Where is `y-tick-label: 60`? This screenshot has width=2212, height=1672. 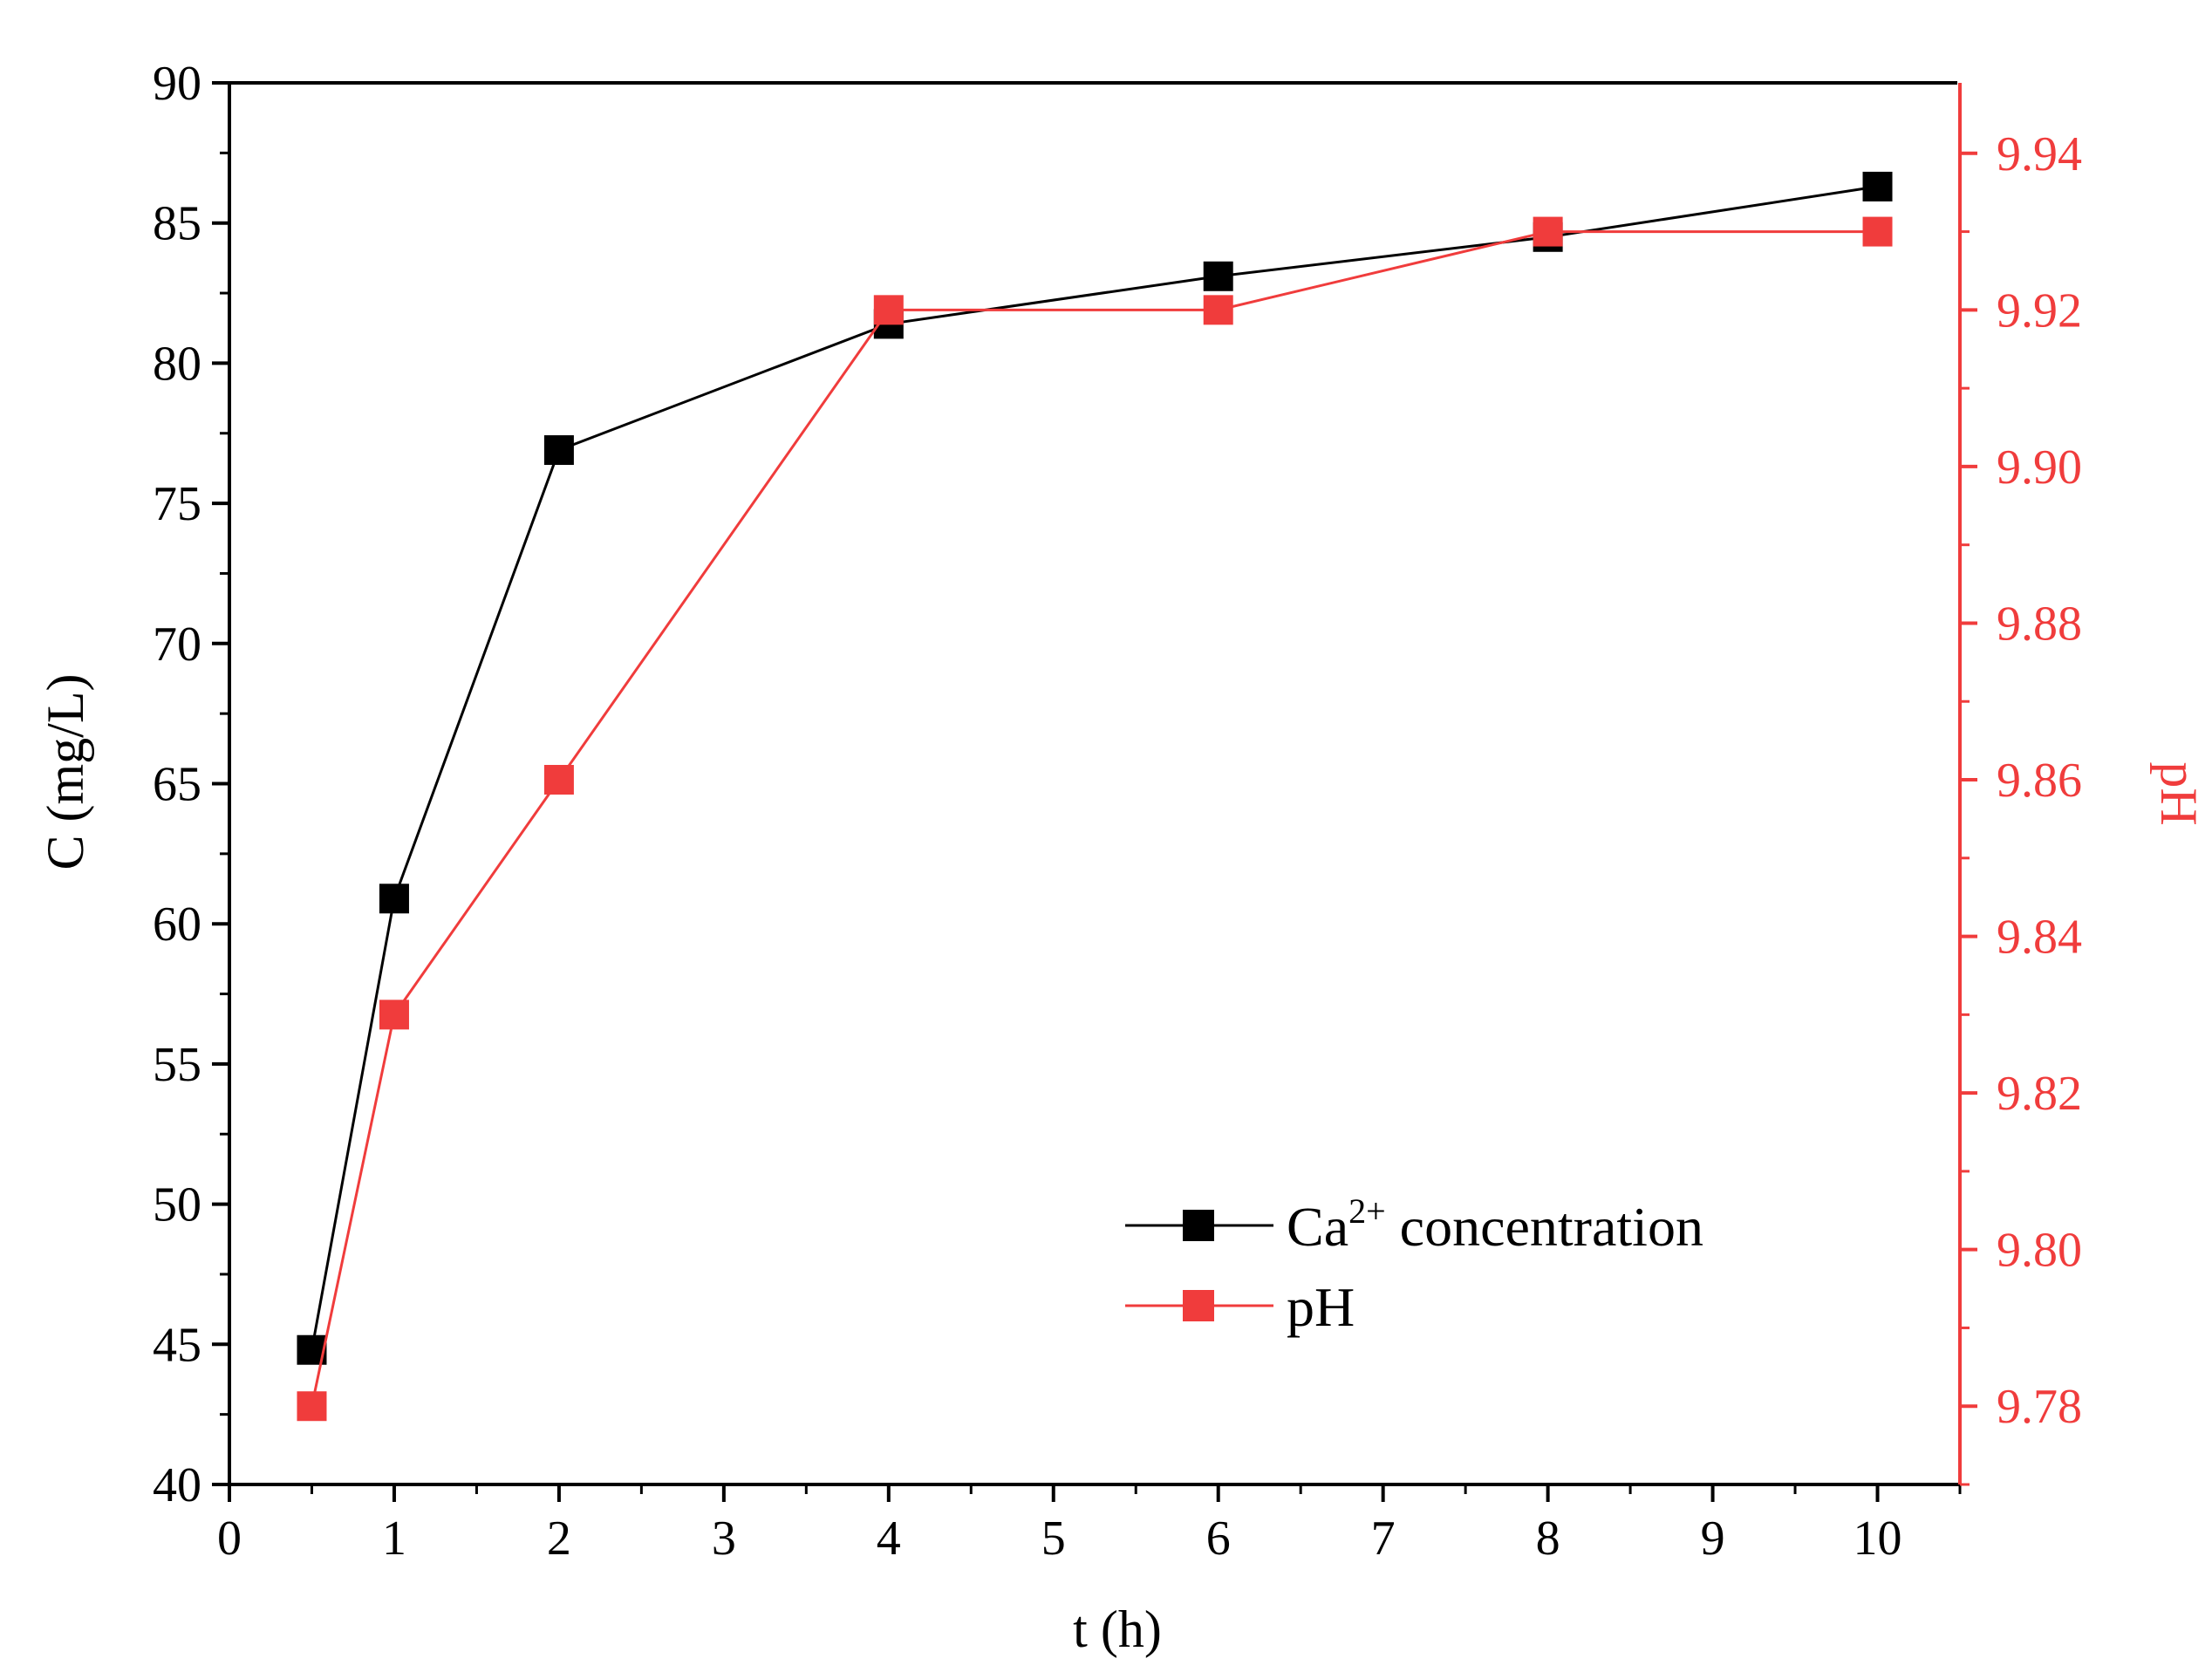
y-tick-label: 60 is located at coordinates (177, 924).